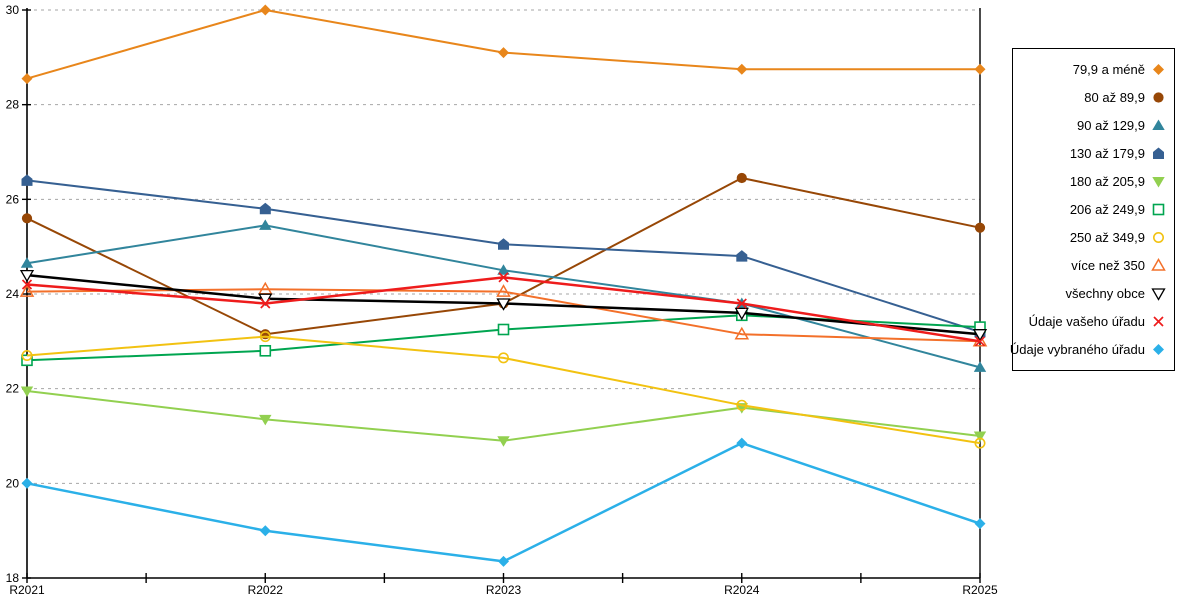 Image resolution: width=1200 pixels, height=600 pixels. I want to click on legend-item-label: 79,9 a méně, so click(1108, 69).